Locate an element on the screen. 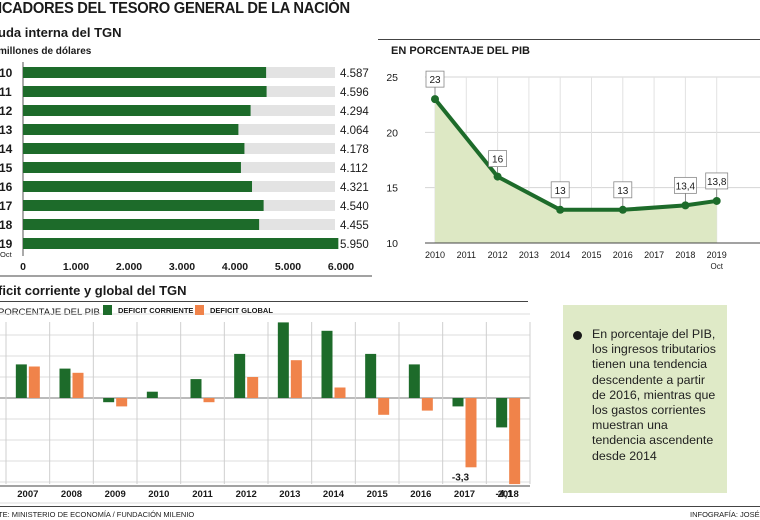 The height and width of the screenshot is (520, 760). deficit-x-tick-label: 2008 is located at coordinates (71, 494).